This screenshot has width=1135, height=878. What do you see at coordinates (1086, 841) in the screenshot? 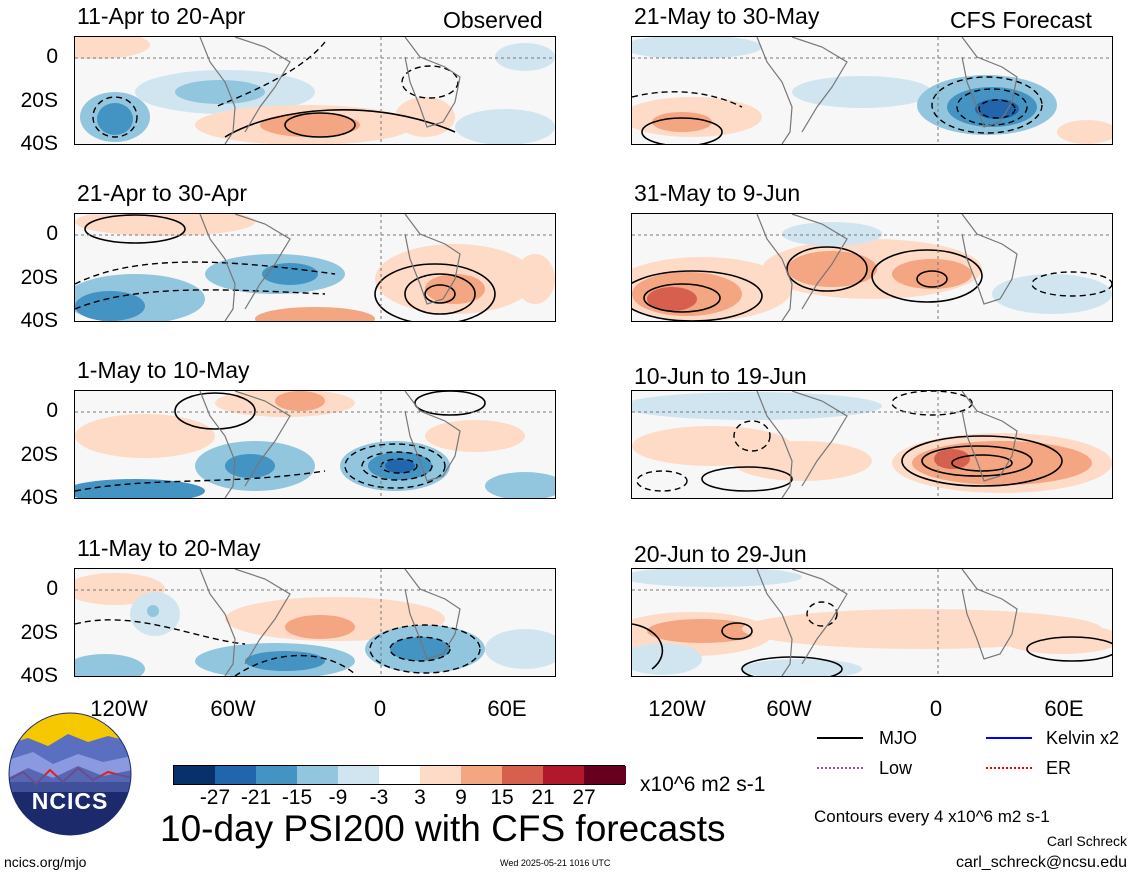
I see `author-name: Carl Schreck` at bounding box center [1086, 841].